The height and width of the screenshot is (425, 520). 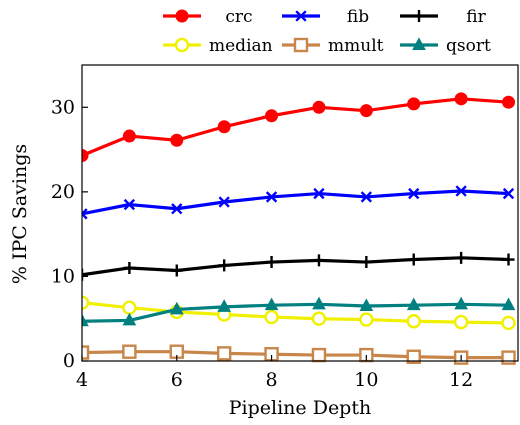 I want to click on x-tick-label: 8, so click(x=272, y=380).